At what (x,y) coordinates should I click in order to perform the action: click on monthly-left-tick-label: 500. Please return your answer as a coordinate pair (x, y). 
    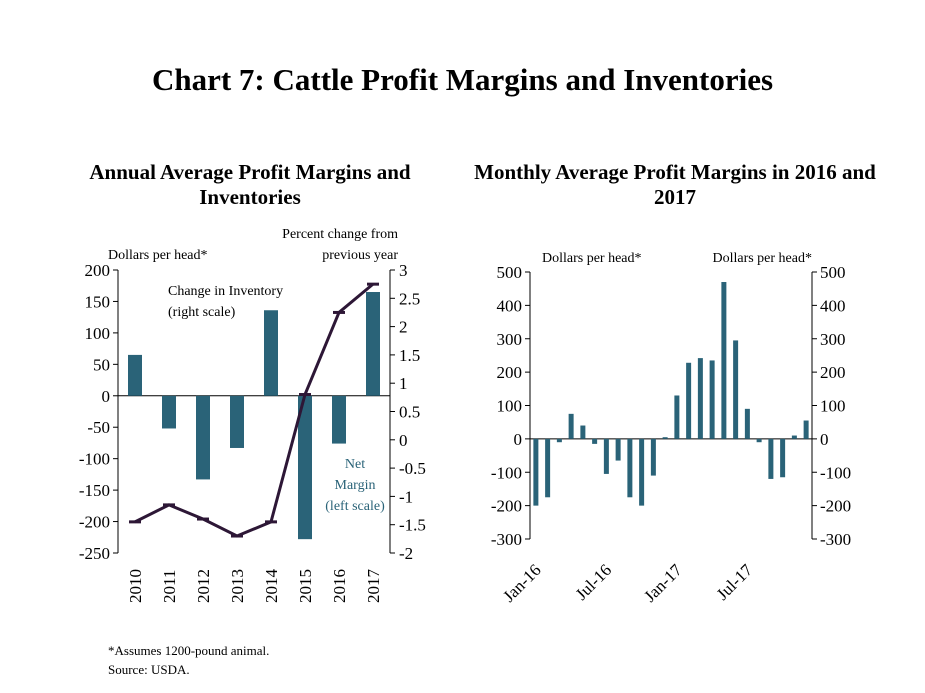
    Looking at the image, I should click on (510, 272).